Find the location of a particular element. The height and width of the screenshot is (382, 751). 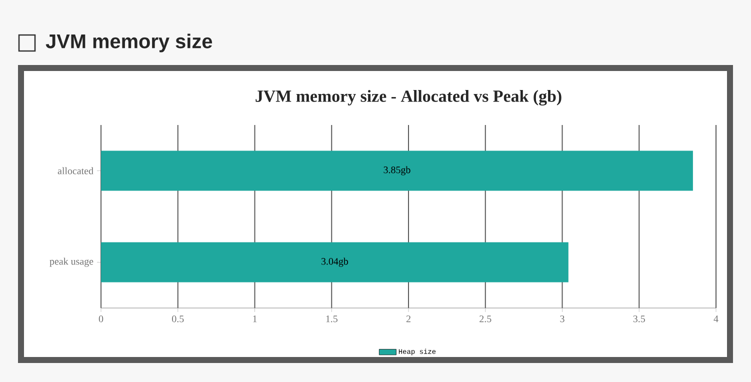

text: JVM memory size is located at coordinates (129, 43).